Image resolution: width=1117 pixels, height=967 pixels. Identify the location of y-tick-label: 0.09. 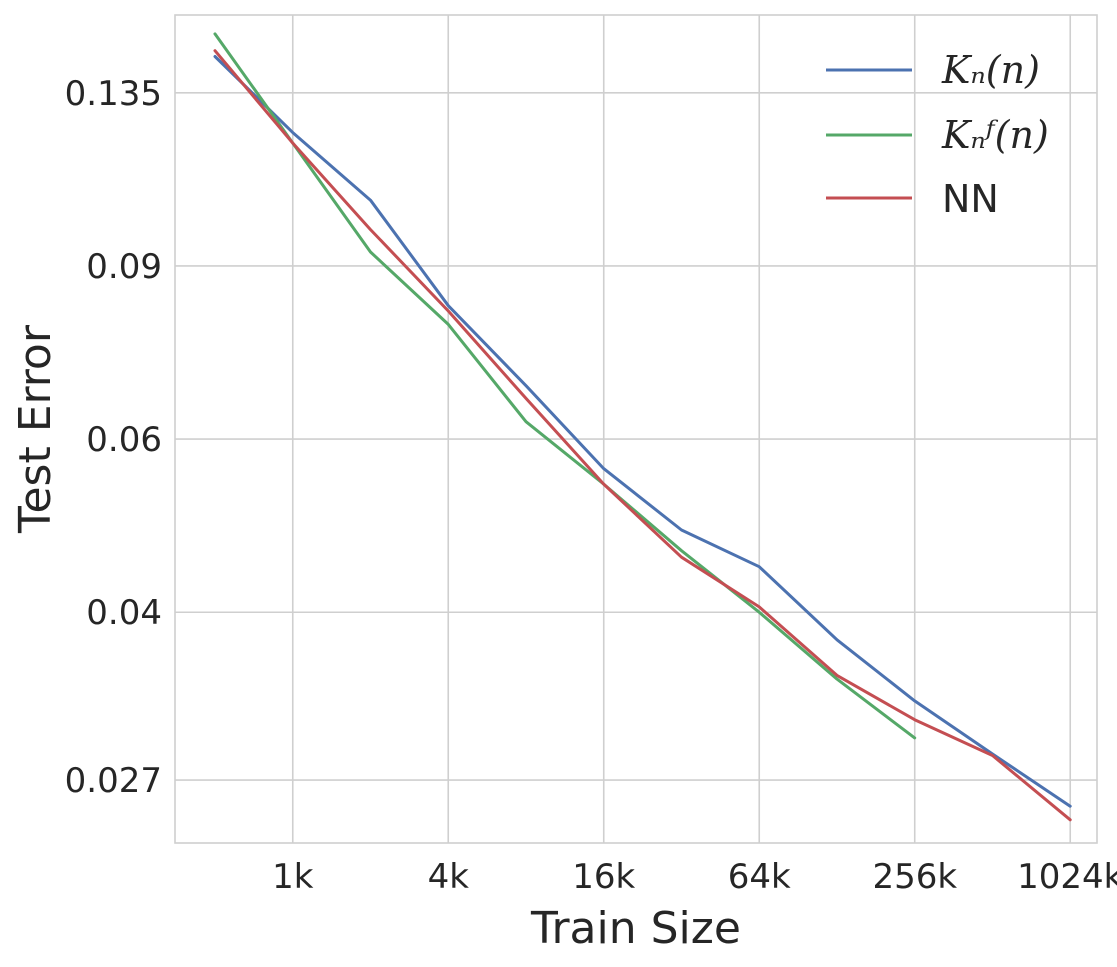
(124, 267).